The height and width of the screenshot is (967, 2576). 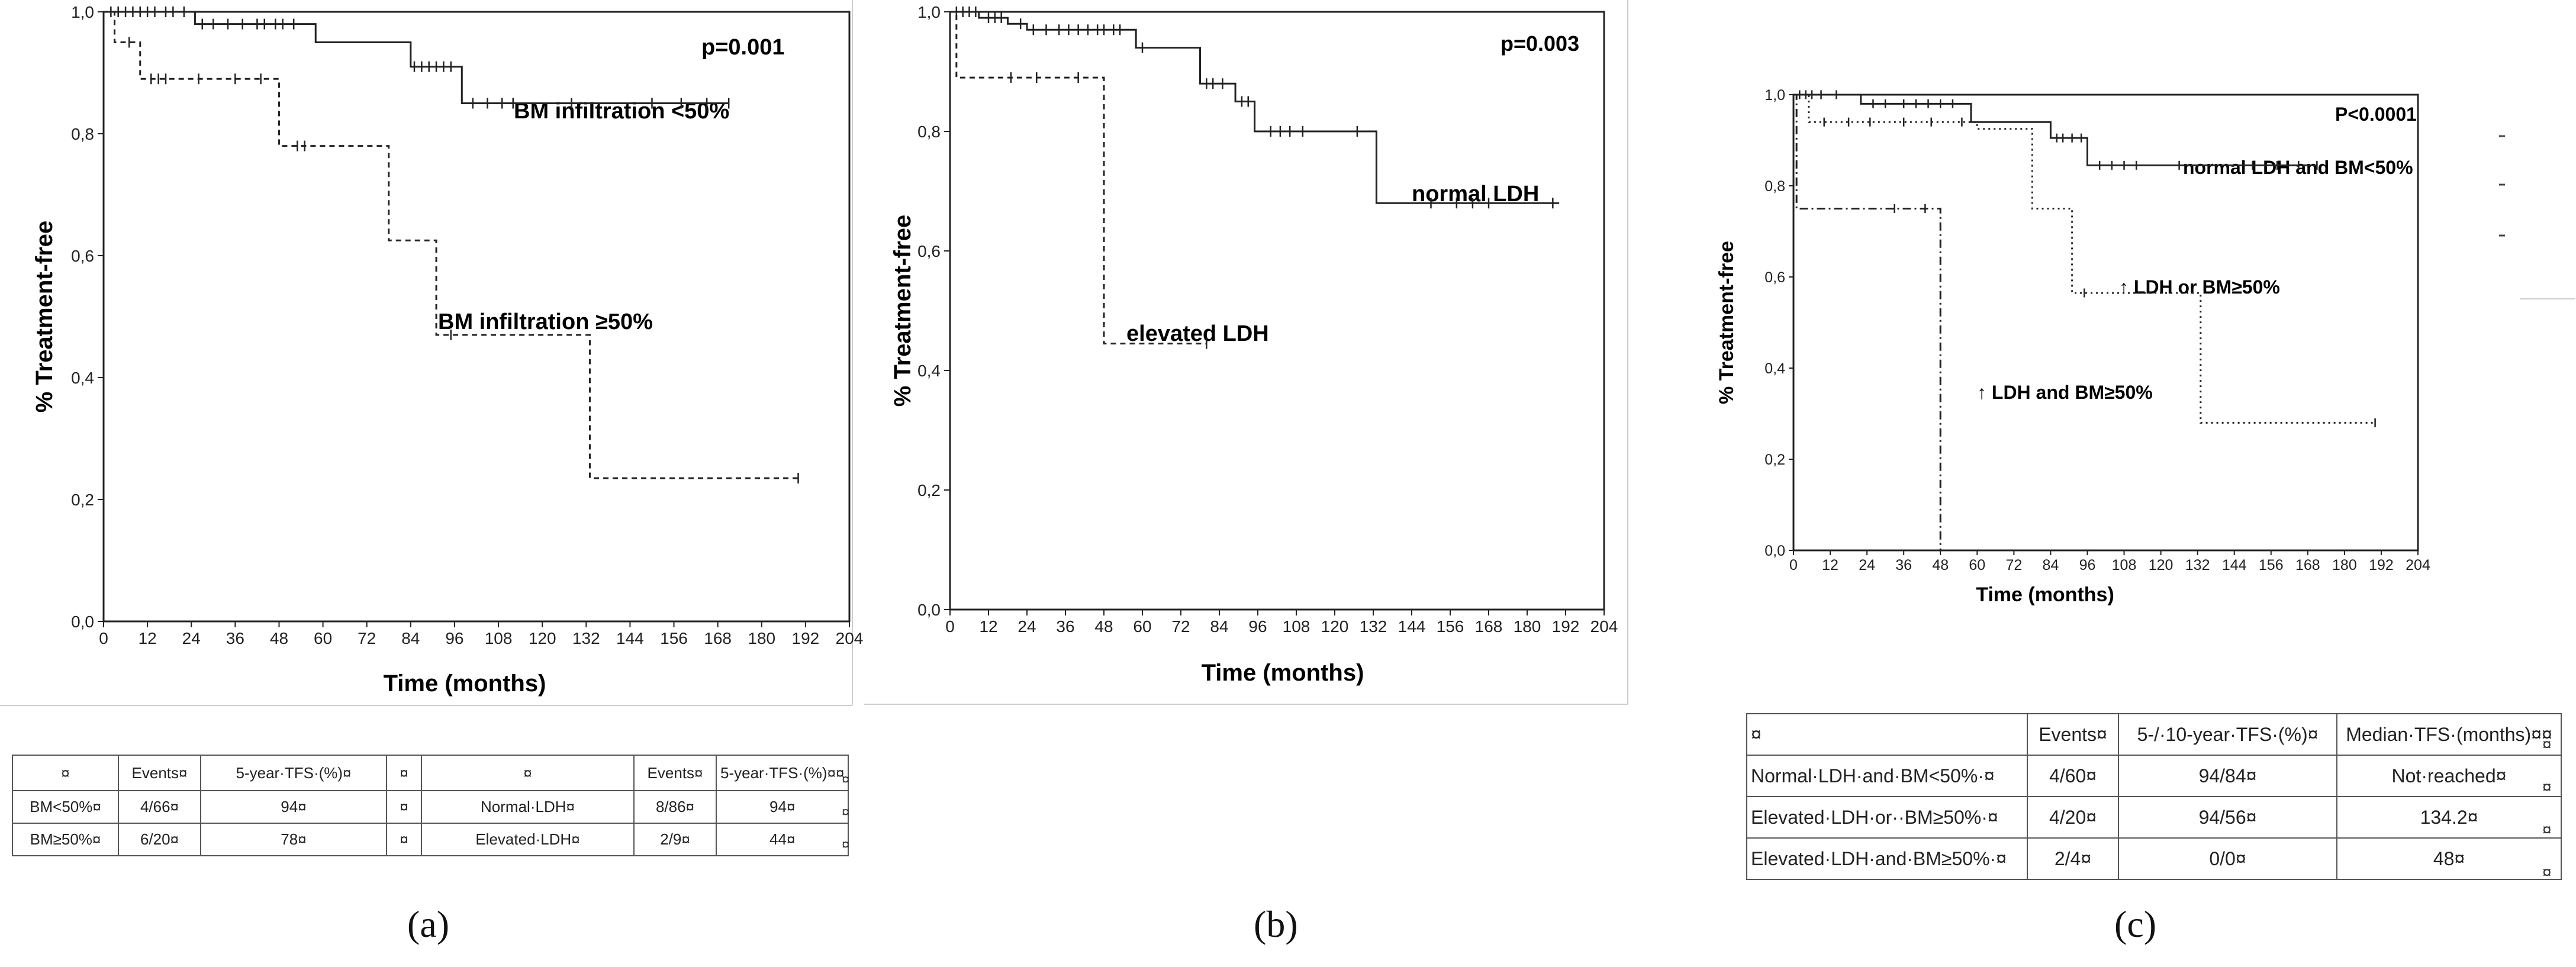 I want to click on table-cell: 94¤, so click(x=293, y=807).